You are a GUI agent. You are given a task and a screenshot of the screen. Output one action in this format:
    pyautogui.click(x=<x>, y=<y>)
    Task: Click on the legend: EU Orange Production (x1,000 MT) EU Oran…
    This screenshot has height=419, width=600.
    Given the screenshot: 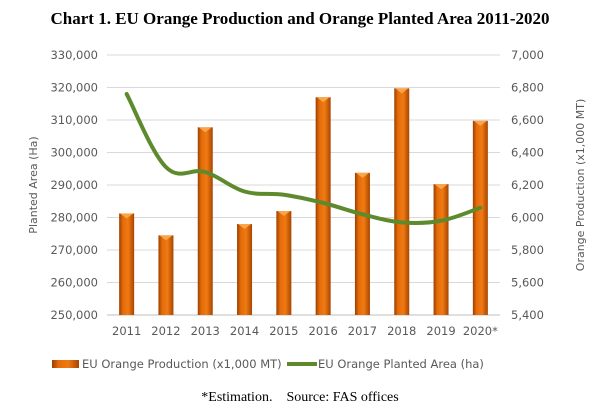 What is the action you would take?
    pyautogui.click(x=268, y=364)
    